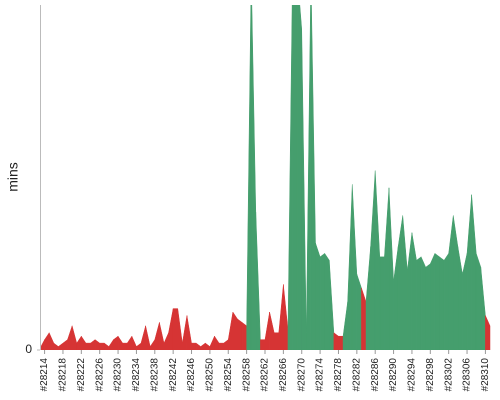 The image size is (500, 400). What do you see at coordinates (173, 375) in the screenshot?
I see `x-tick-label: #28242` at bounding box center [173, 375].